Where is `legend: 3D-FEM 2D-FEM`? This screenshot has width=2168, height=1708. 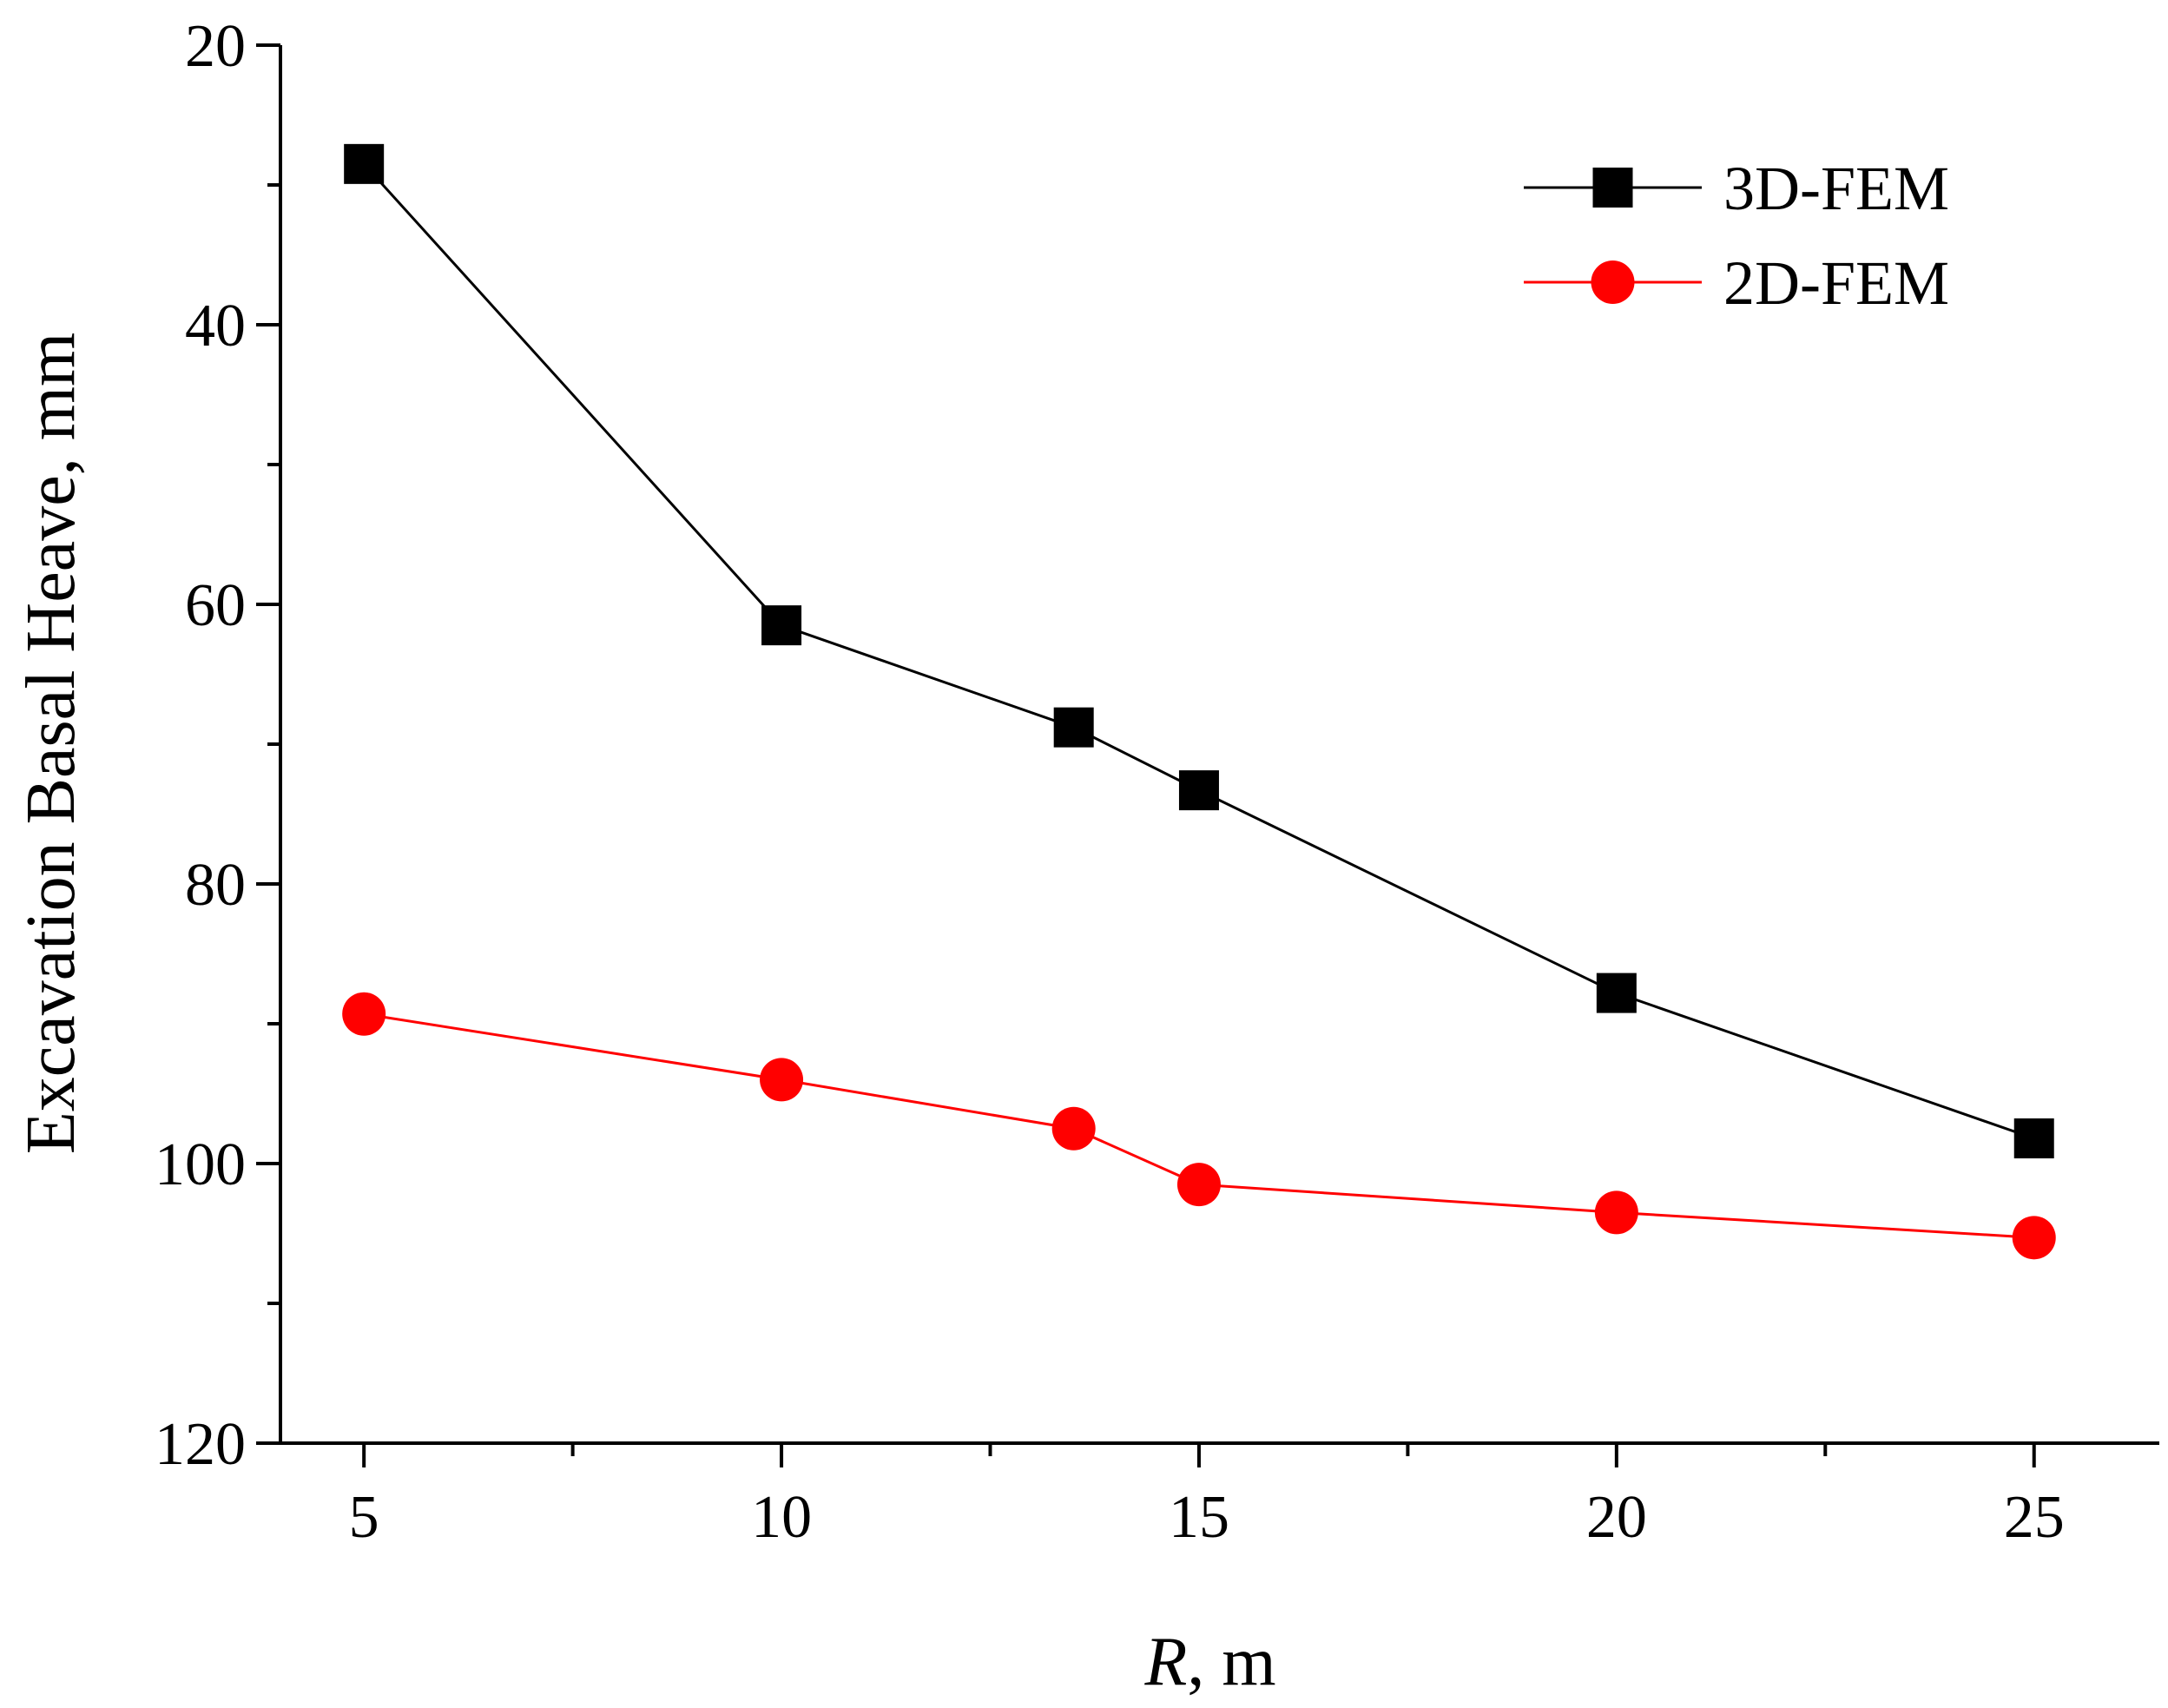
legend: 3D-FEM 2D-FEM is located at coordinates (1736, 236).